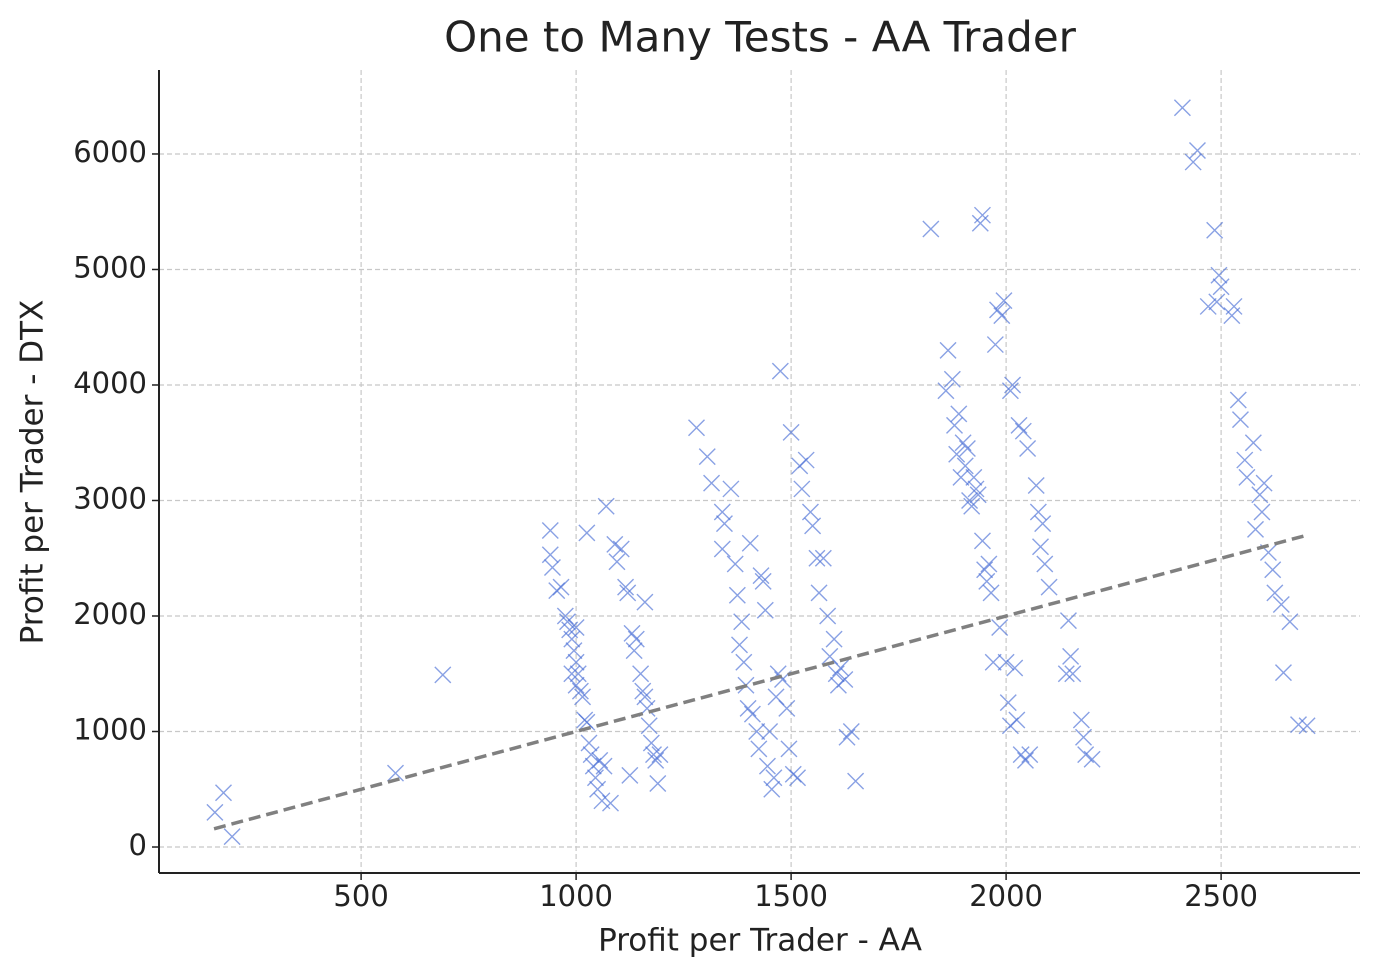 The height and width of the screenshot is (980, 1380). Describe the element at coordinates (760, 37) in the screenshot. I see `chart-title: One to Many Tests - AA Trader` at that location.